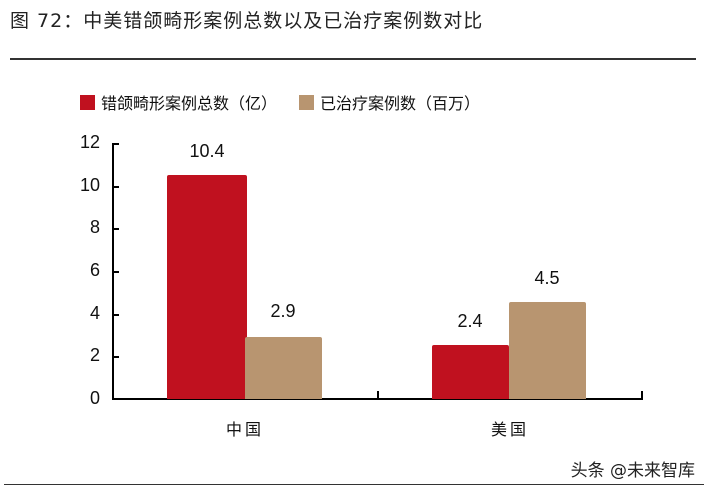  Describe the element at coordinates (509, 429) in the screenshot. I see `x-label-us: 美国` at that location.